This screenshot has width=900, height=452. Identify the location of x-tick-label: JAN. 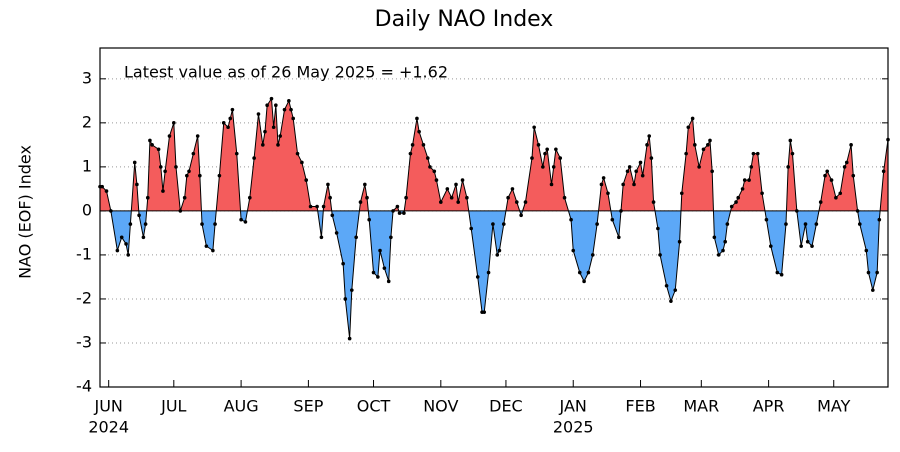
(573, 406).